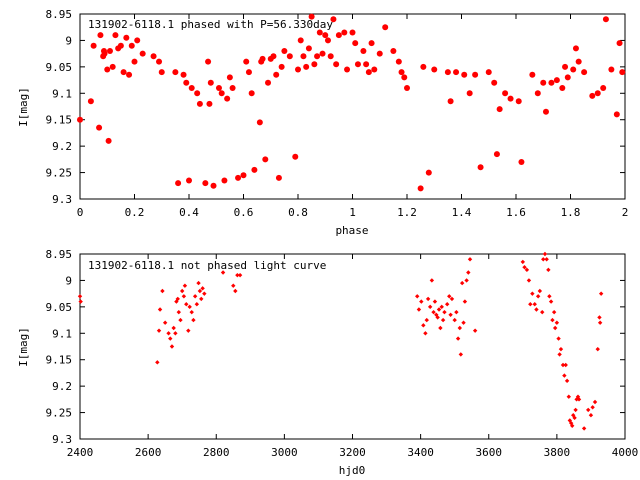 The width and height of the screenshot is (640, 480). What do you see at coordinates (571, 212) in the screenshot?
I see `x-tick-label: 1.8` at bounding box center [571, 212].